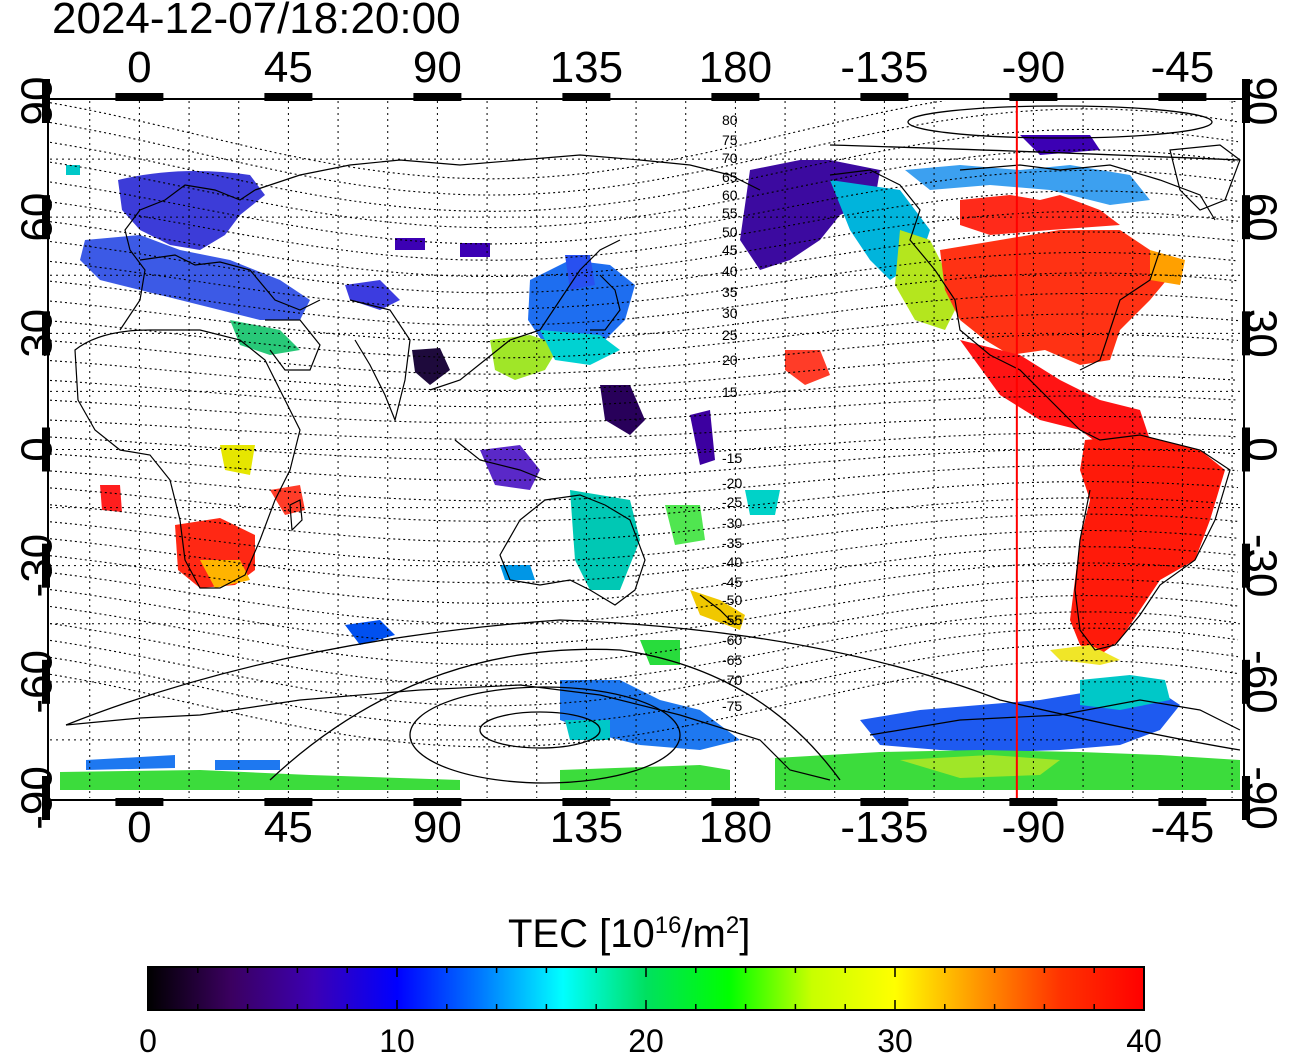 This screenshot has height=1057, width=1294. What do you see at coordinates (745, 934) in the screenshot?
I see `colorbar-title-suffix: ]` at bounding box center [745, 934].